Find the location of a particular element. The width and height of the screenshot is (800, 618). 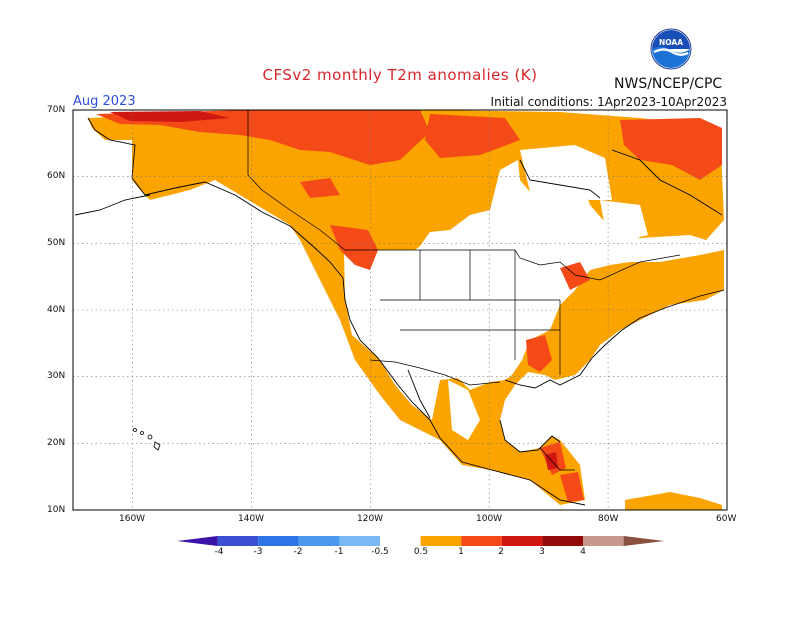

colorbar-label: 2 is located at coordinates (501, 552).